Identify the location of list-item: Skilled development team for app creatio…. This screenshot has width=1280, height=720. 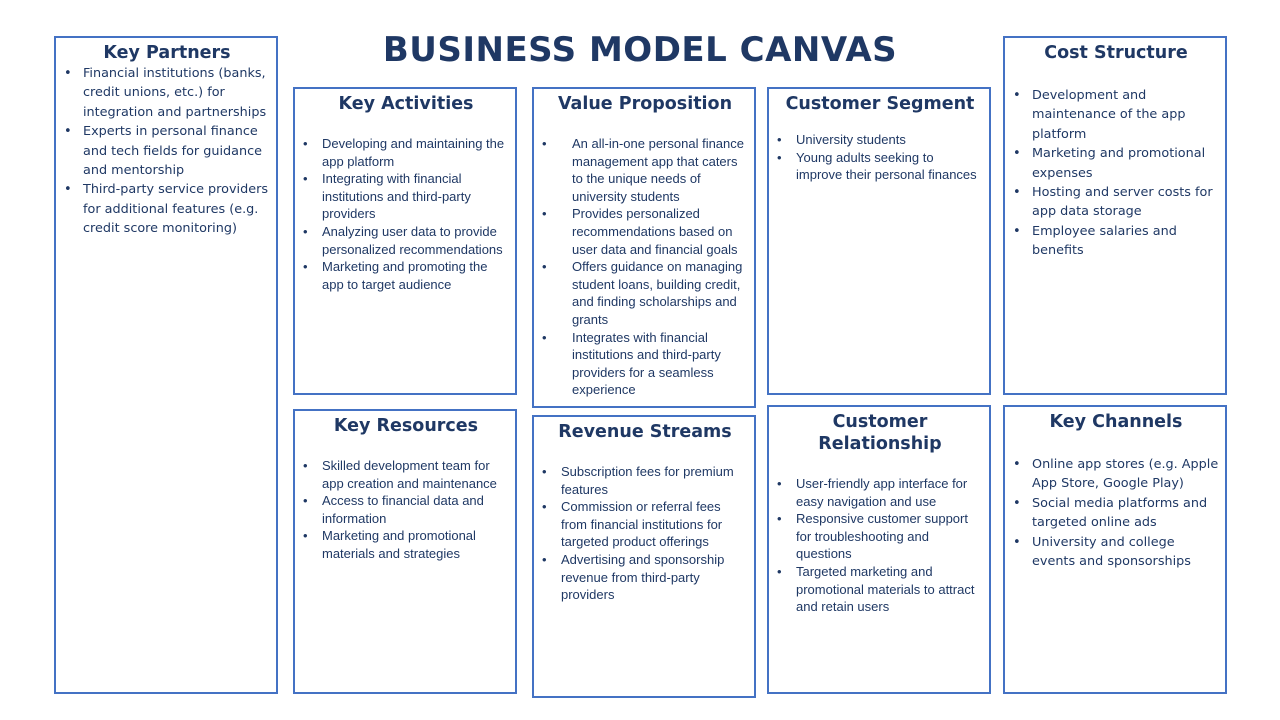
(406, 474).